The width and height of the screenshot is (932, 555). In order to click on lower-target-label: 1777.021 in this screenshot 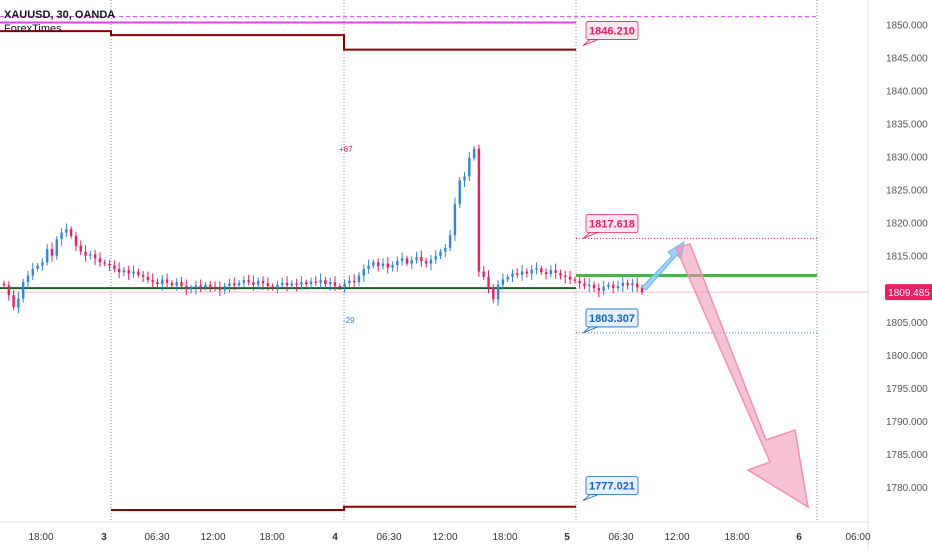, I will do `click(610, 488)`.